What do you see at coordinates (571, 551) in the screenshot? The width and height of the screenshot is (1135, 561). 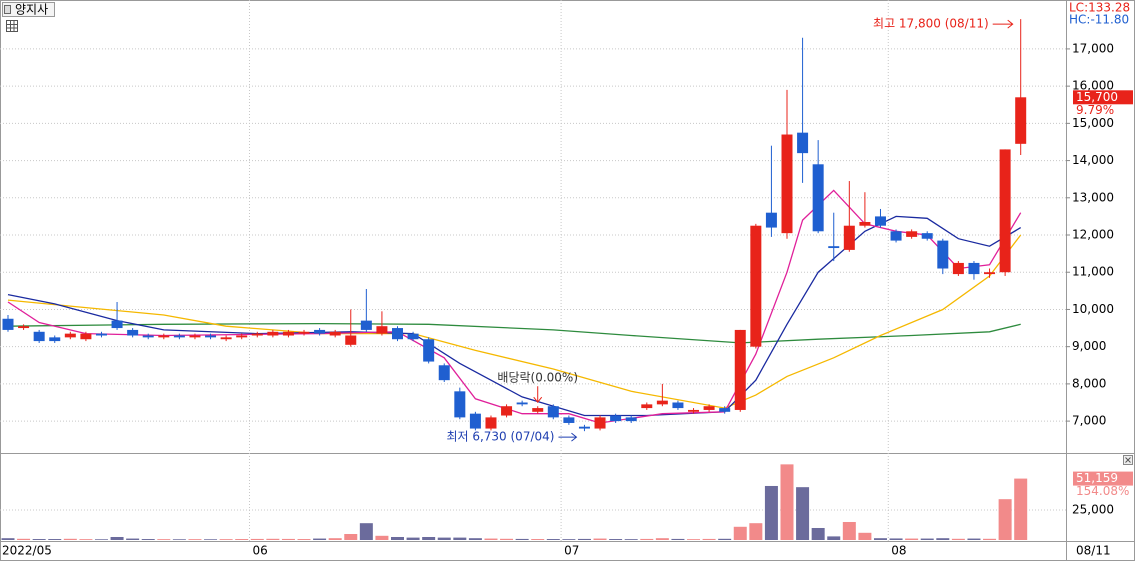 I see `x-tick-label: 07` at bounding box center [571, 551].